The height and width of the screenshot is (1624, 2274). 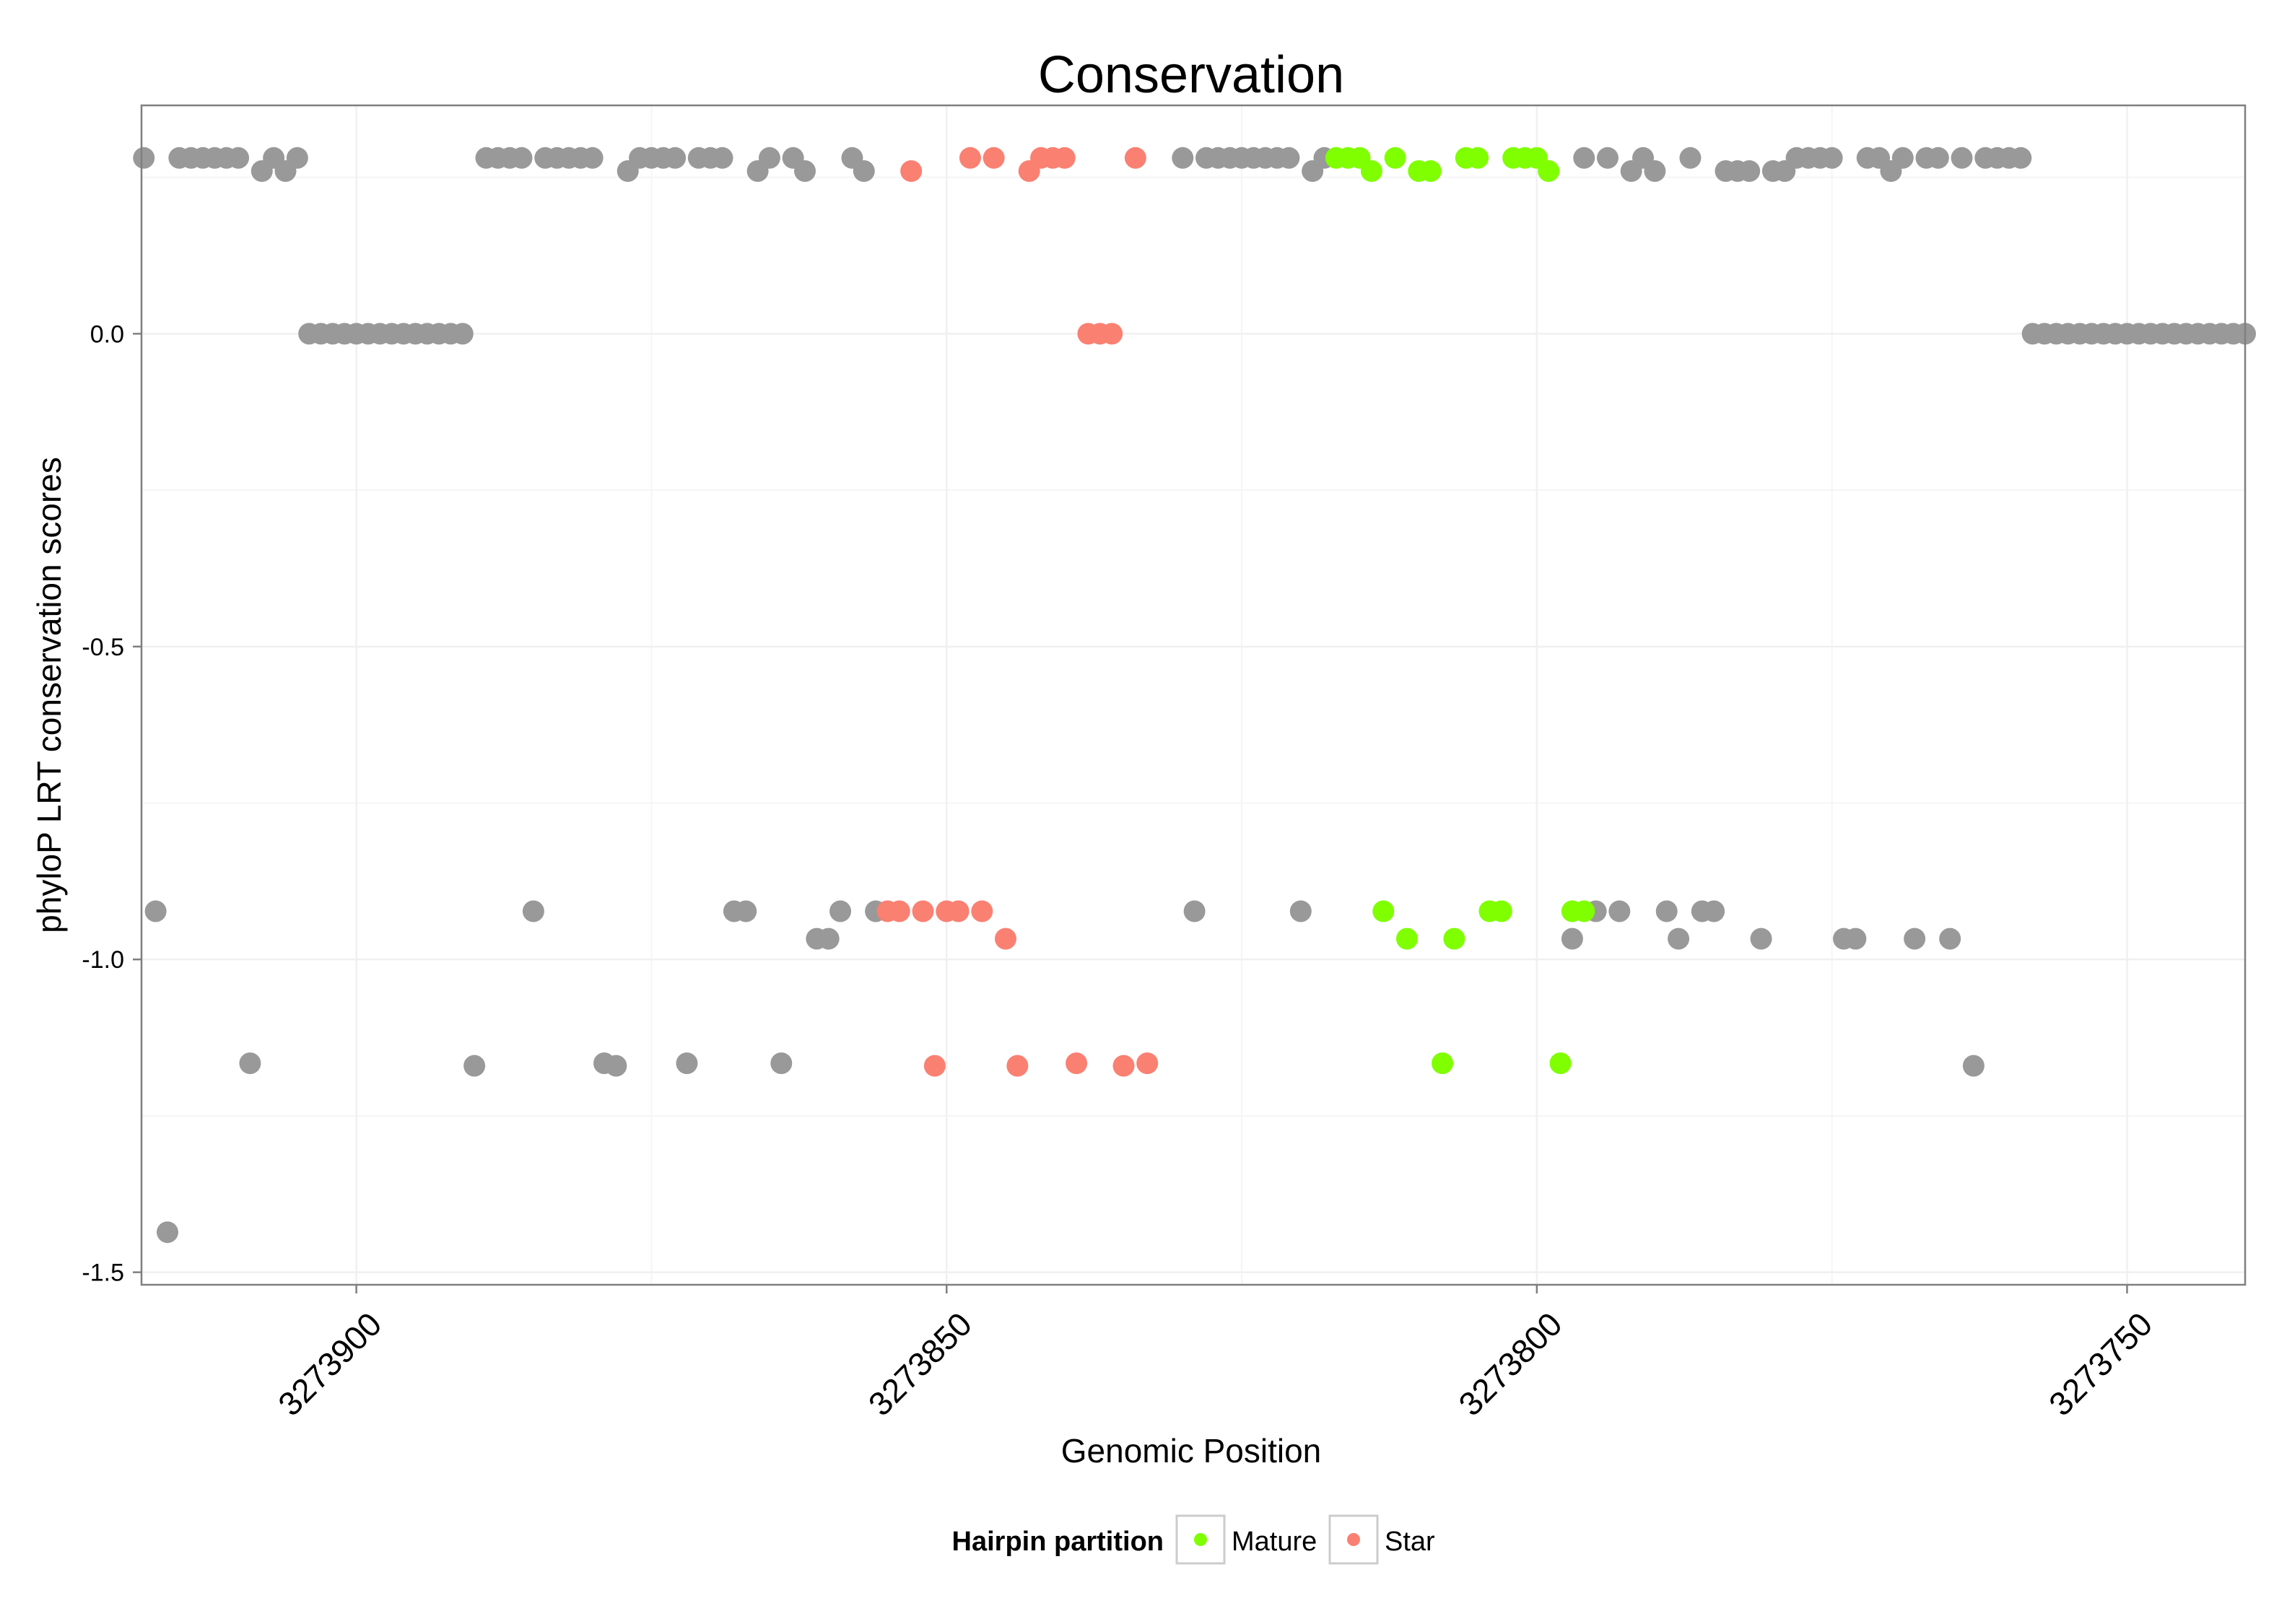 I want to click on y-axis-title: phyloP LRT conservation scores, so click(x=49, y=695).